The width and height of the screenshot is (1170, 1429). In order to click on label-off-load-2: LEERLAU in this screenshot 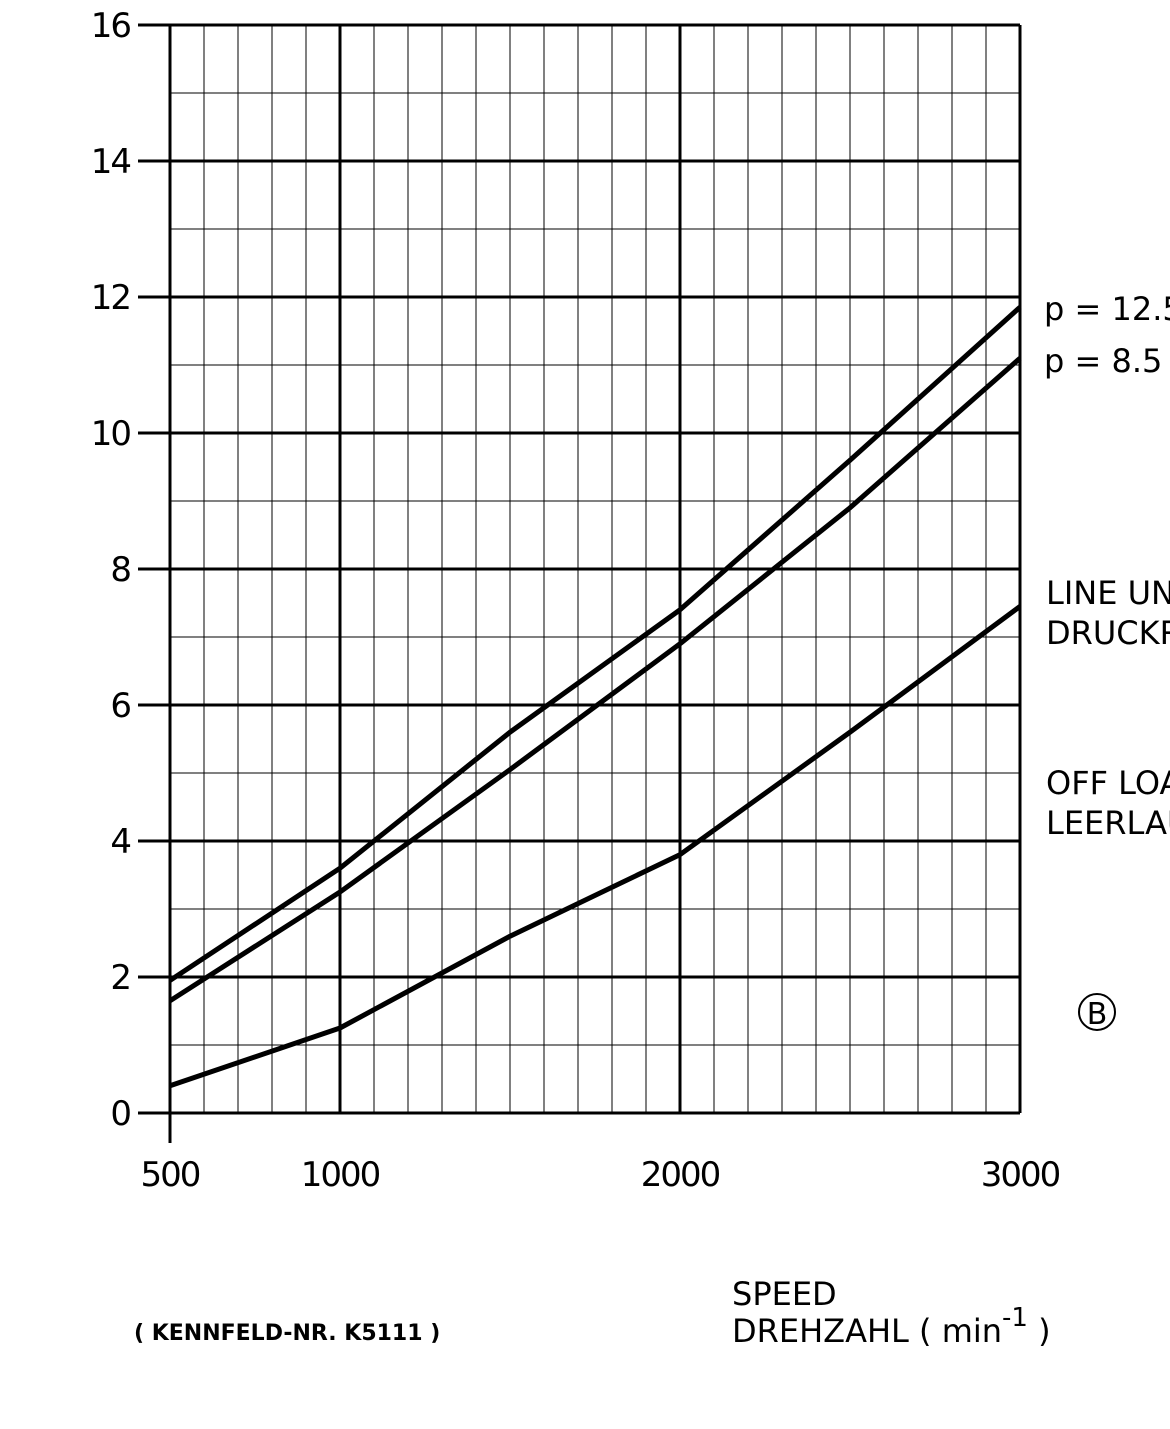, I will do `click(1108, 823)`.